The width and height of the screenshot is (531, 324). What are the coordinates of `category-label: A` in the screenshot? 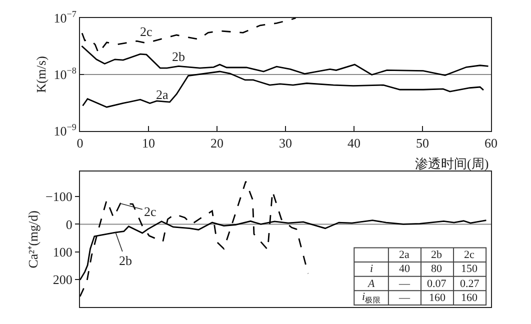 It's located at (371, 284).